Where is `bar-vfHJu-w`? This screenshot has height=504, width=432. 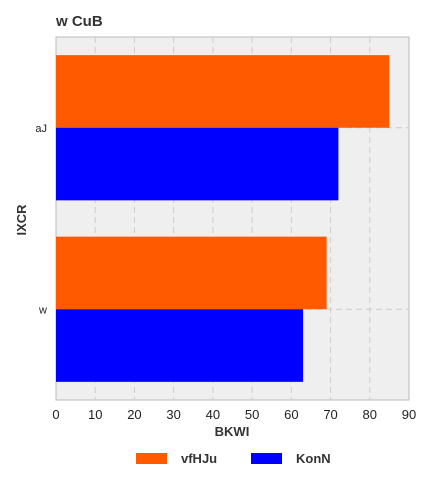
bar-vfHJu-w is located at coordinates (191, 273).